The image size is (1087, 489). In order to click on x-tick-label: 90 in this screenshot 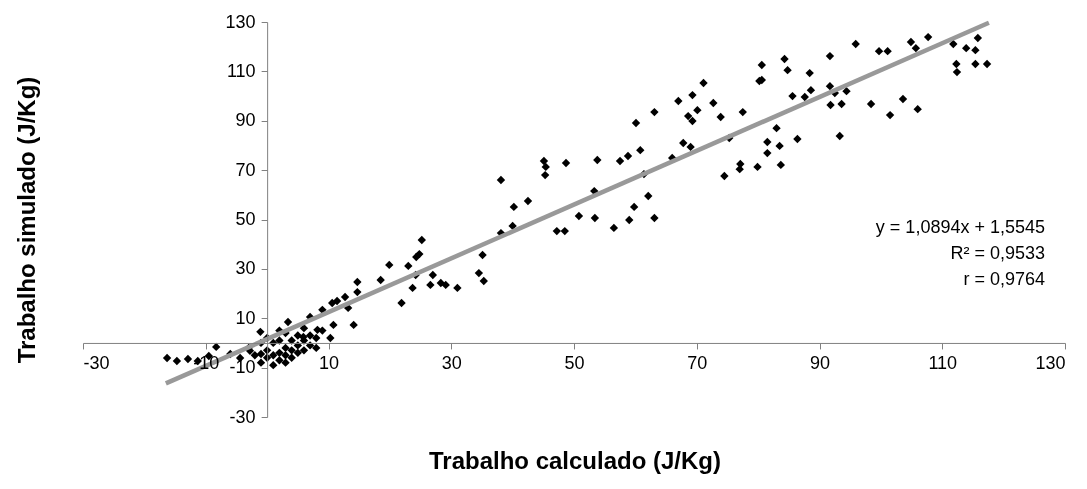, I will do `click(820, 363)`.